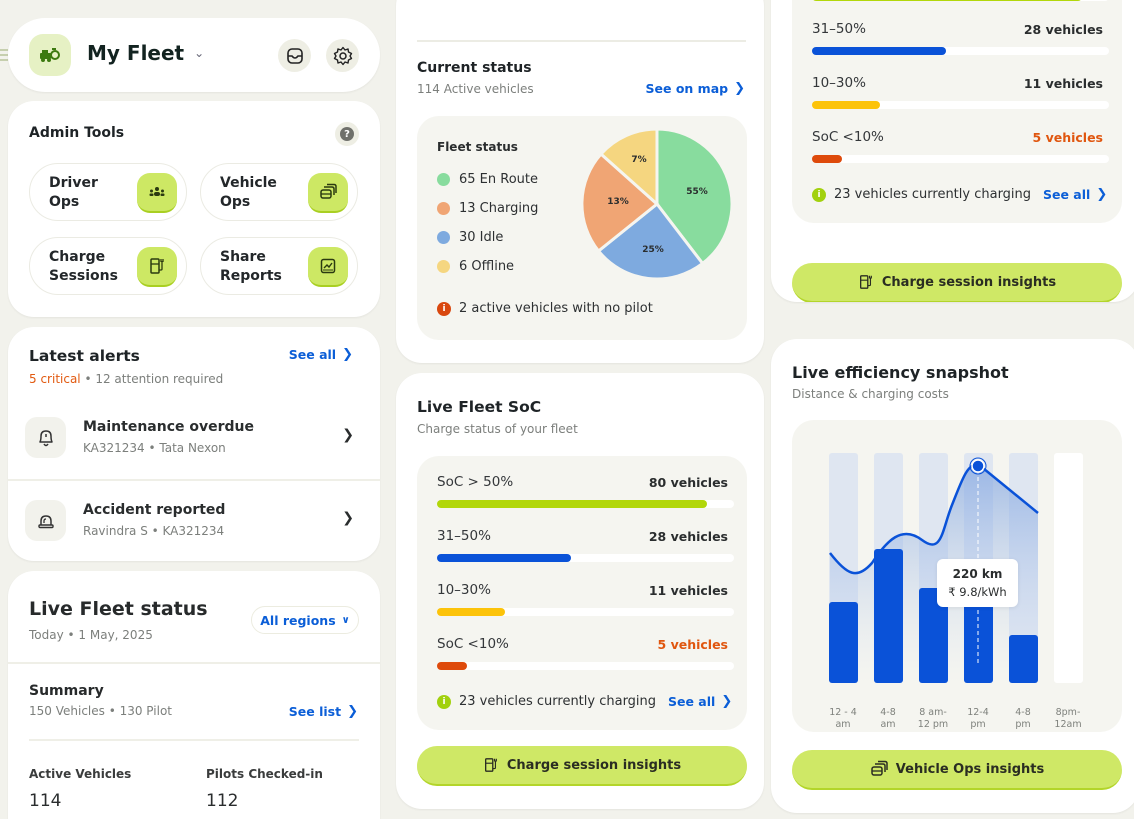  Describe the element at coordinates (323, 711) in the screenshot. I see `see-list-link: See list ❯` at that location.